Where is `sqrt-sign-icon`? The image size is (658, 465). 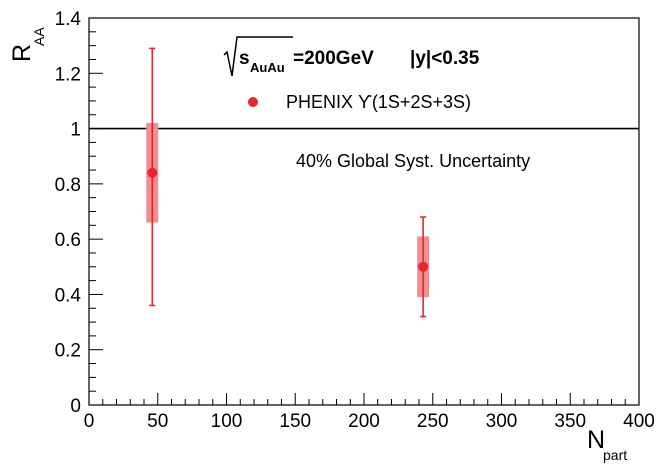 sqrt-sign-icon is located at coordinates (258, 56).